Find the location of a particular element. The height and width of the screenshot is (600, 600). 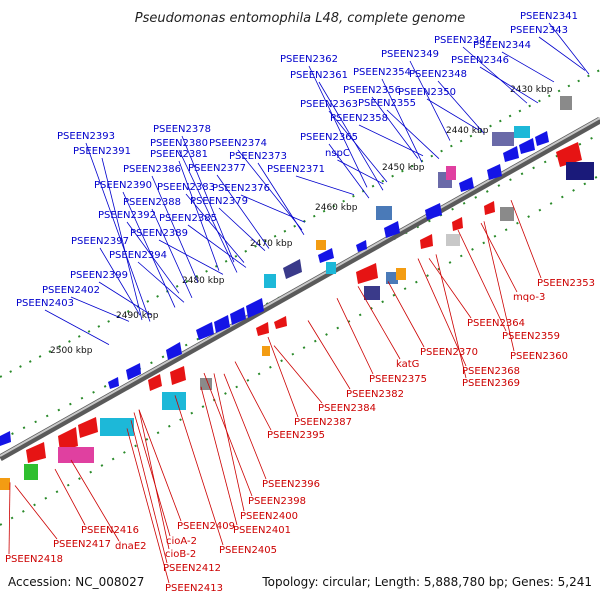

gene-label: PSEEN2382 is located at coordinates (375, 394).